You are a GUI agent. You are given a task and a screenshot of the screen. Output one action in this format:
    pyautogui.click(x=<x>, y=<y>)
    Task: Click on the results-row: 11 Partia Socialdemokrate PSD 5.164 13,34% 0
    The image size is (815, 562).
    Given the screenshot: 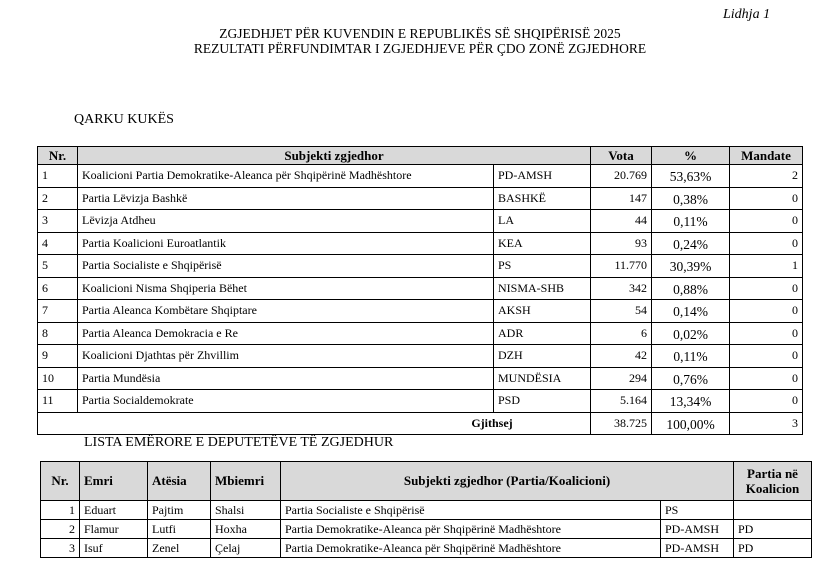 What is the action you would take?
    pyautogui.click(x=420, y=401)
    